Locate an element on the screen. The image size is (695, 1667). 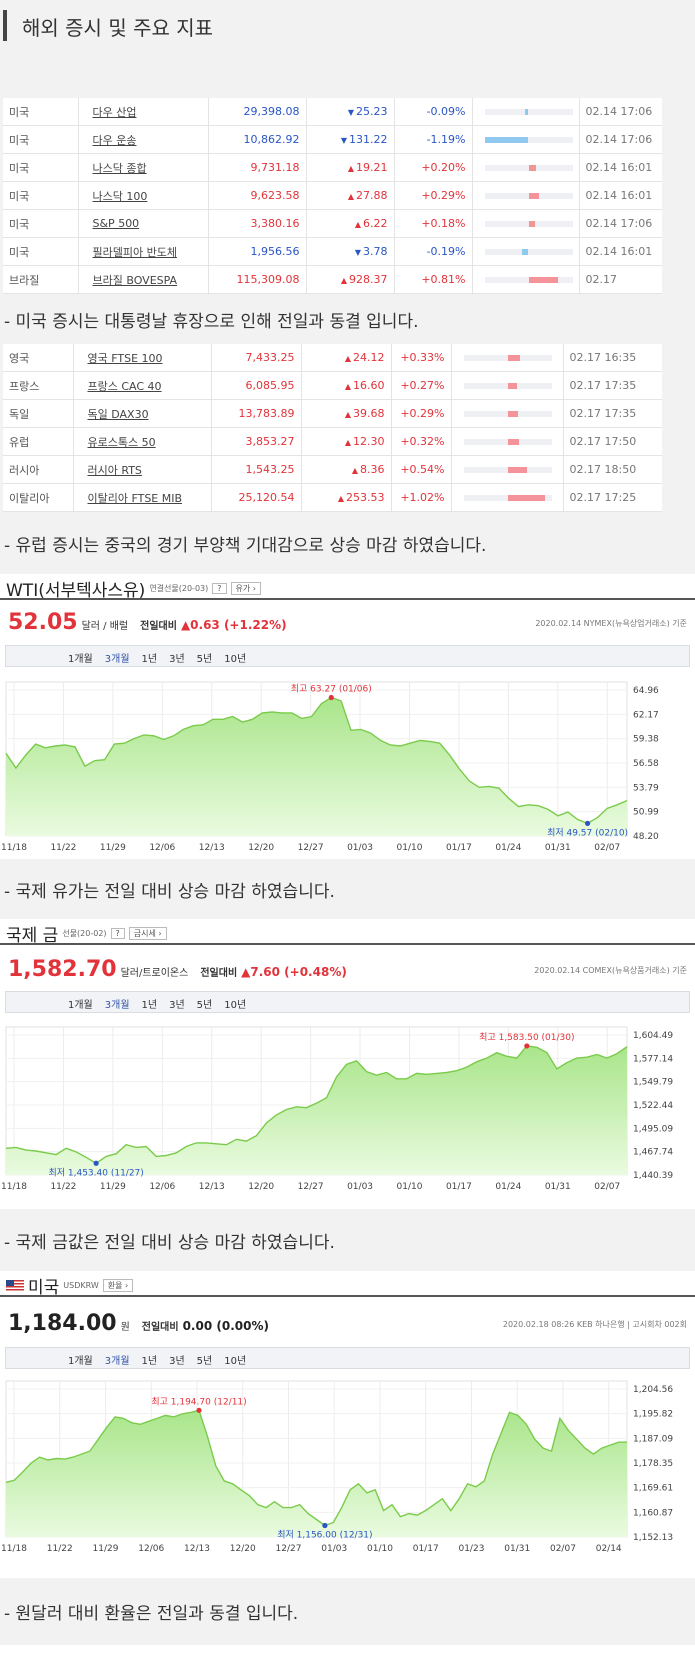
index-change: ▲ 27.88 is located at coordinates (350, 195).